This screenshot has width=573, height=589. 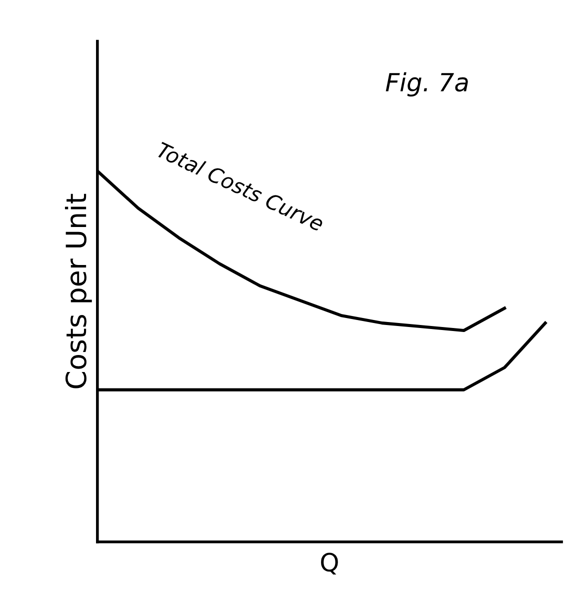 I want to click on x-axis-title: Q, so click(x=329, y=563).